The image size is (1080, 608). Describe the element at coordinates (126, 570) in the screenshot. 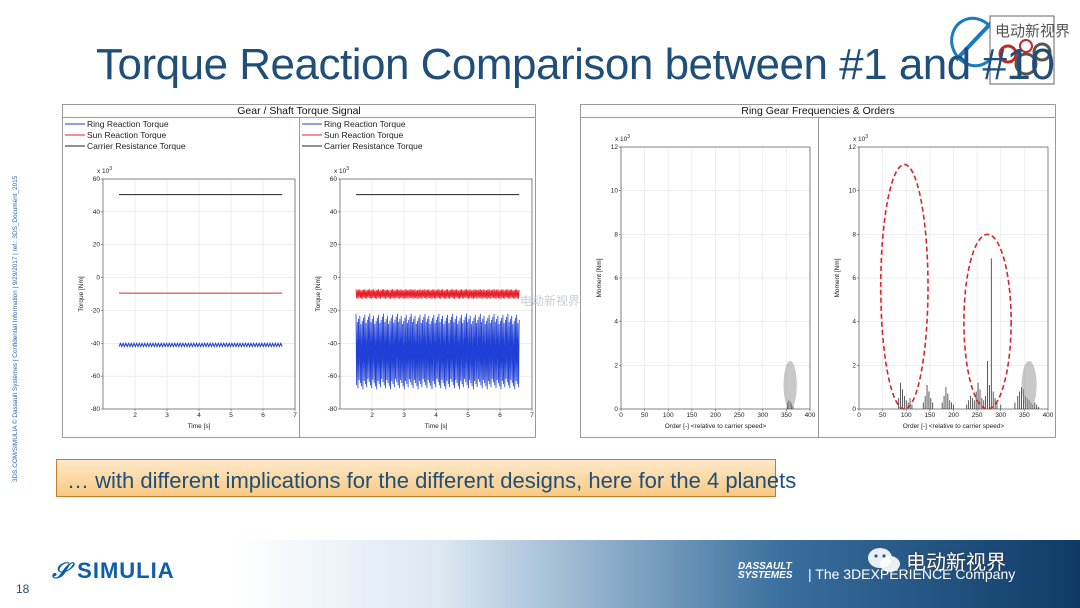

I see `simulia-logo-text: SIMULIA` at that location.